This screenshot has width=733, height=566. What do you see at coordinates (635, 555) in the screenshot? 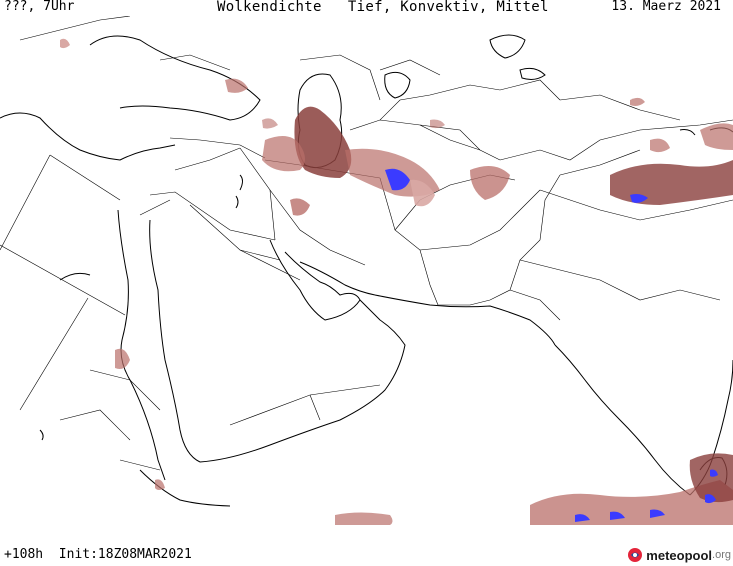
I see `globe-logo-icon` at bounding box center [635, 555].